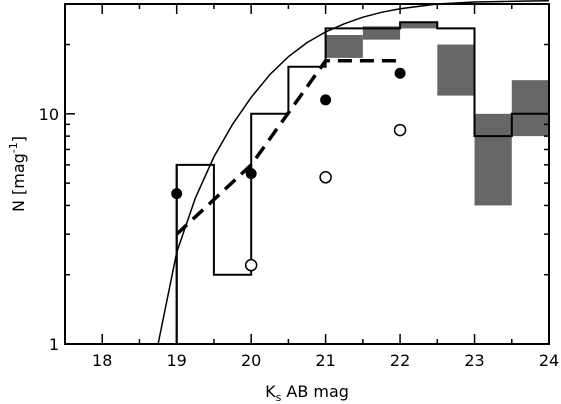 This screenshot has width=561, height=404. Describe the element at coordinates (13, 147) in the screenshot. I see `y-axis-label-superscript: -1` at that location.